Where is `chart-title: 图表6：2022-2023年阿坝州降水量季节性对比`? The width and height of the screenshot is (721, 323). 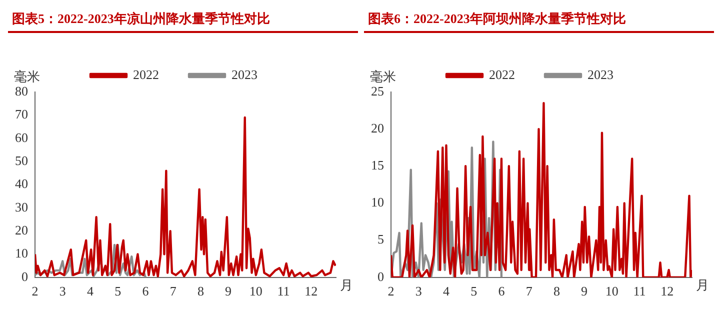 chart-title: 图表6：2022-2023年阿坝州降水量季节性对比 is located at coordinates (539, 20).